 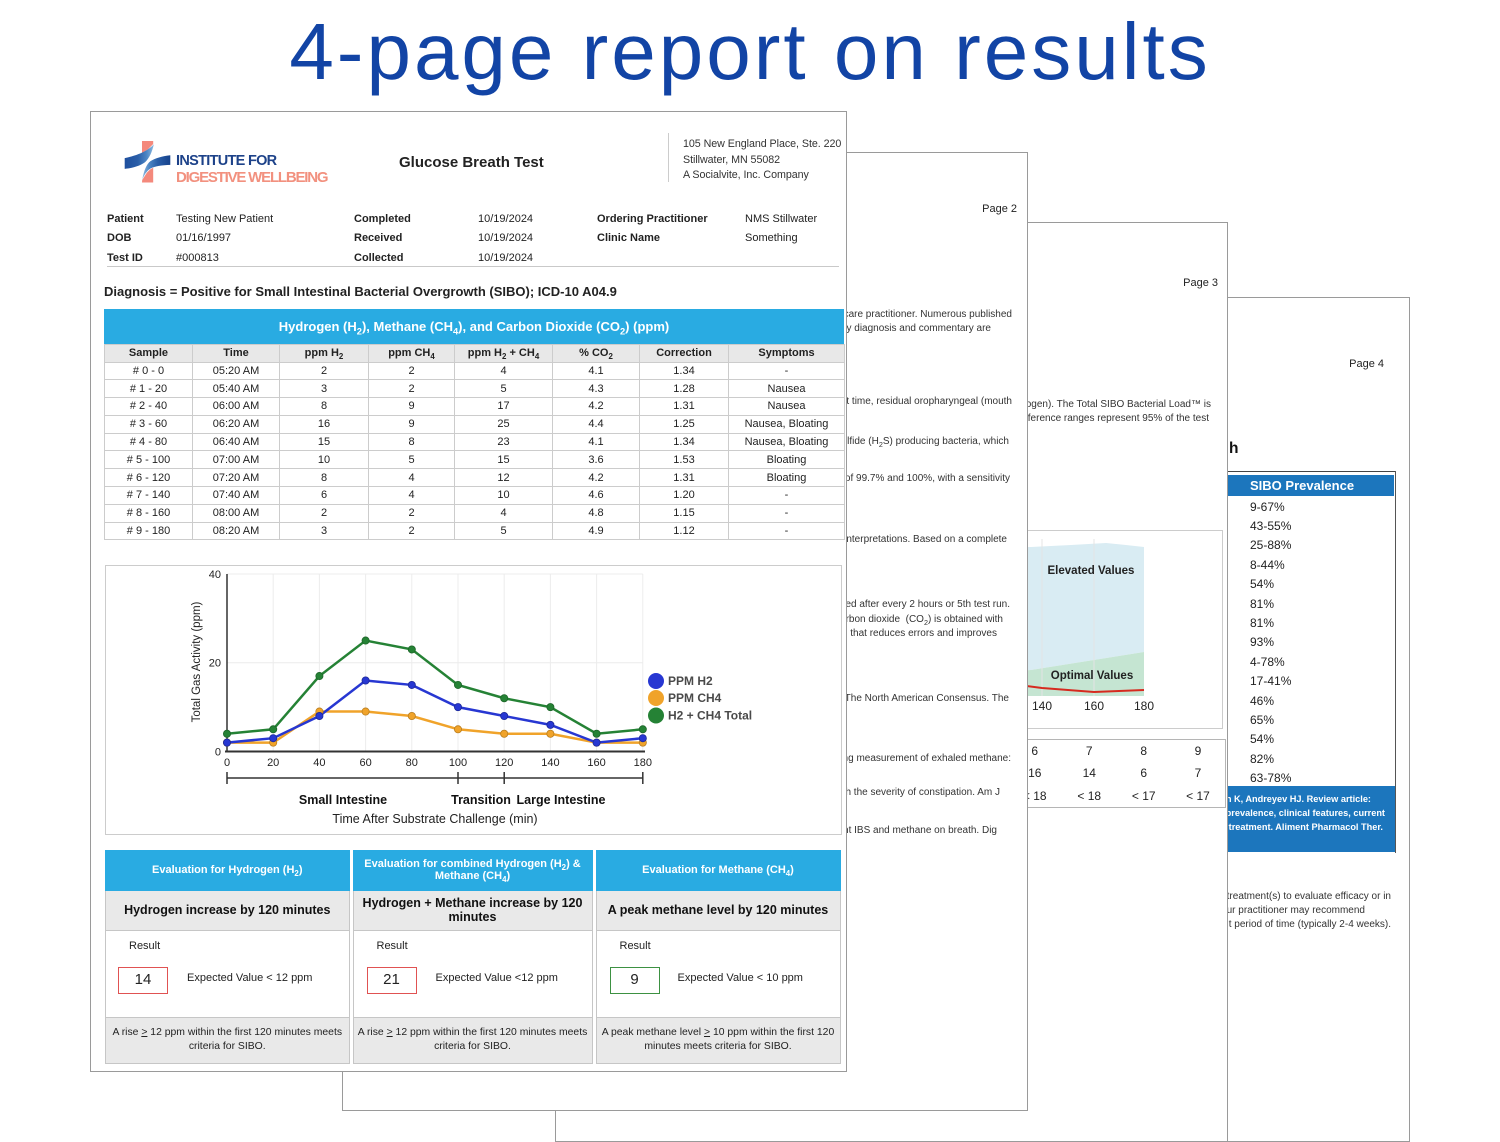 What do you see at coordinates (434, 819) in the screenshot?
I see `svg-text:Time After Substrate Challenge: Time After Substrate Challenge (min)` at bounding box center [434, 819].